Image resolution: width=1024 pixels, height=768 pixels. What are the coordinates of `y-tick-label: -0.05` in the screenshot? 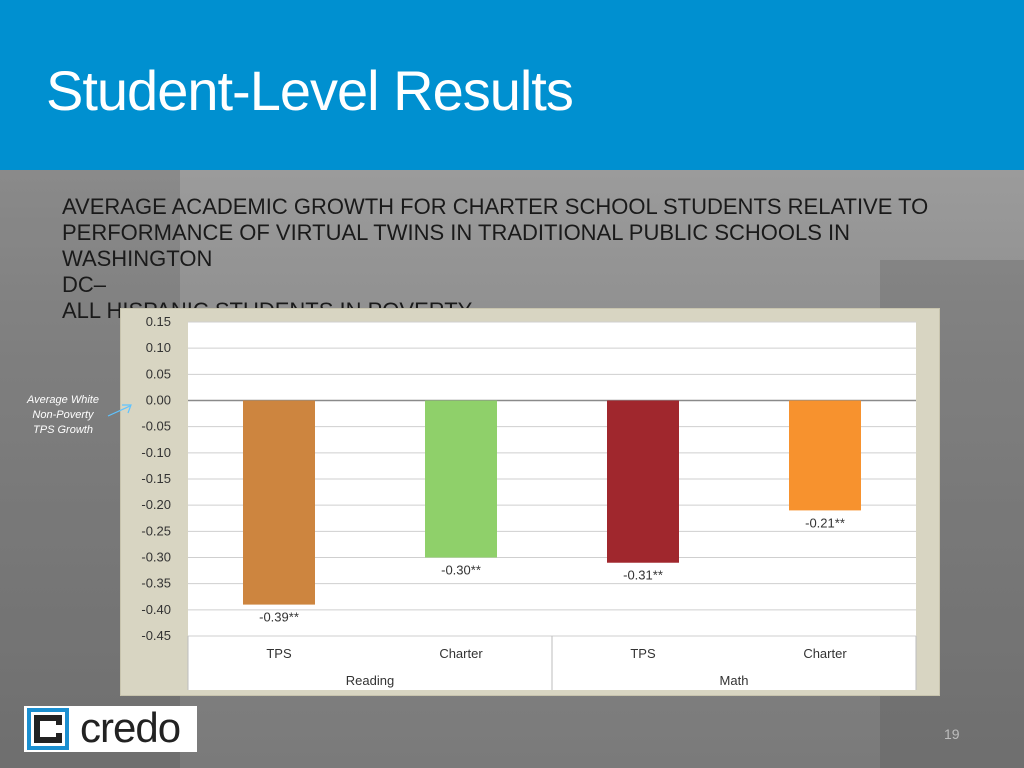 It's located at (156, 426).